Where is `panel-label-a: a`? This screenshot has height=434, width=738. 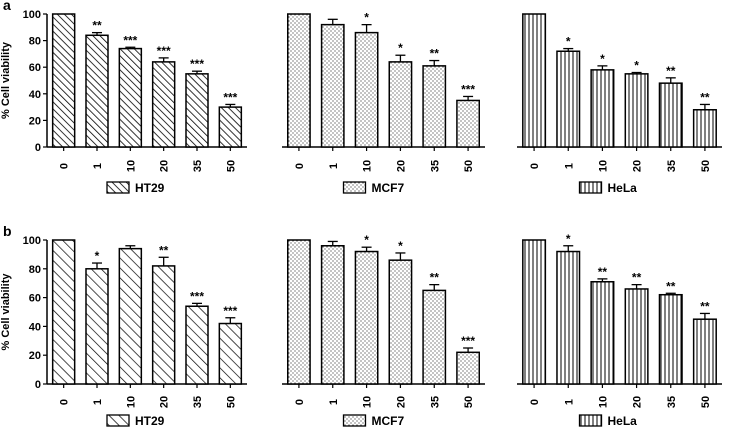 panel-label-a: a is located at coordinates (7, 6).